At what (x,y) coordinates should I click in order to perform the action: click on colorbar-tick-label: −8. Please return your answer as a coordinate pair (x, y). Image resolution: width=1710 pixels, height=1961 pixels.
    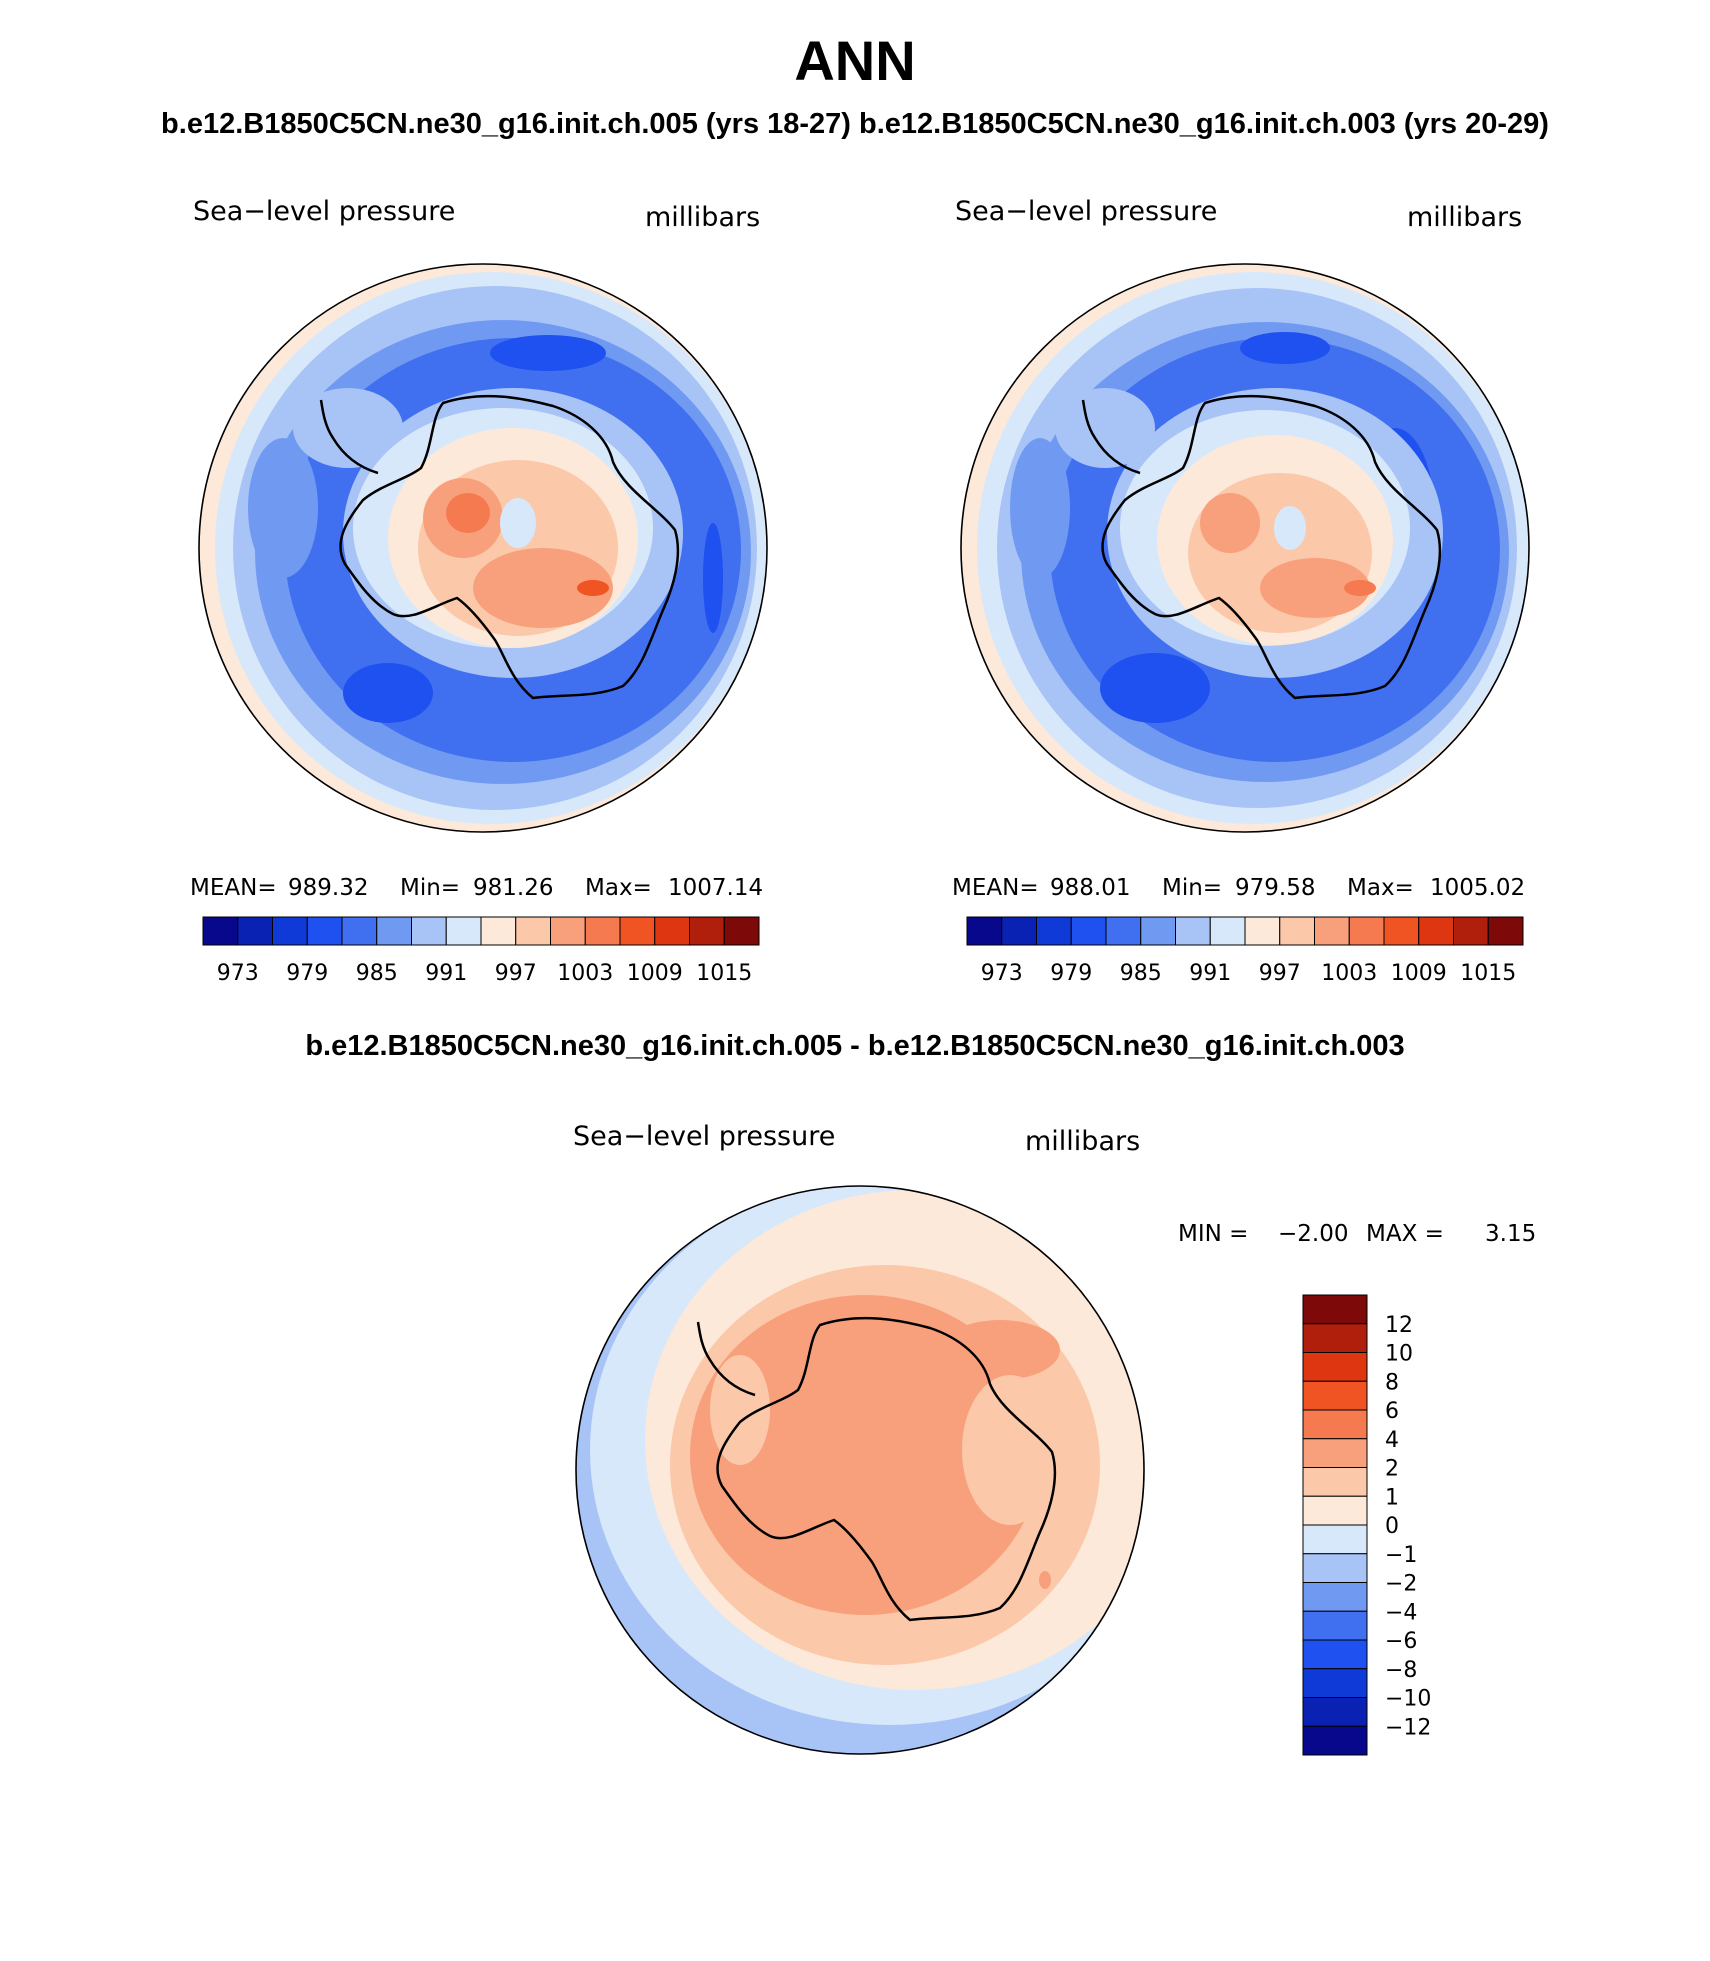
    Looking at the image, I should click on (1401, 1670).